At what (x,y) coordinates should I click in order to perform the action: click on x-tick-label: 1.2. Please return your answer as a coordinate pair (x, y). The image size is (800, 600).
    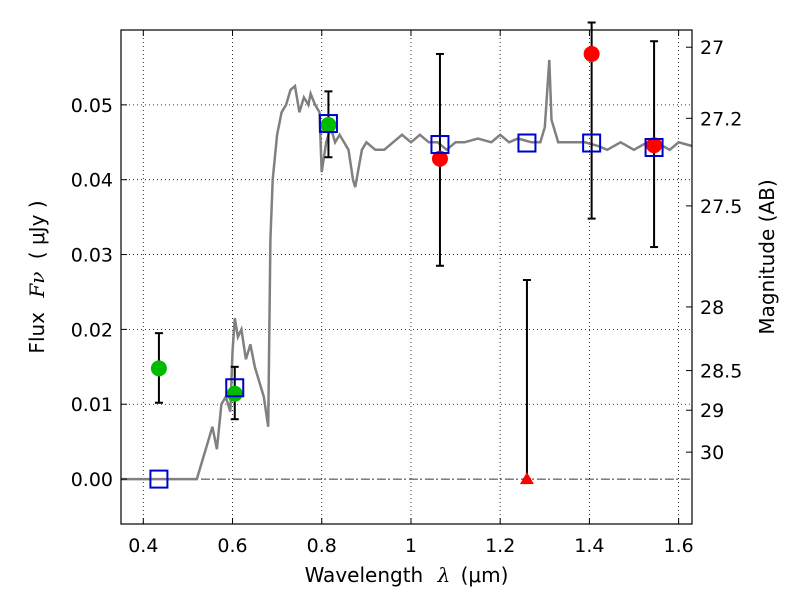
    Looking at the image, I should click on (500, 546).